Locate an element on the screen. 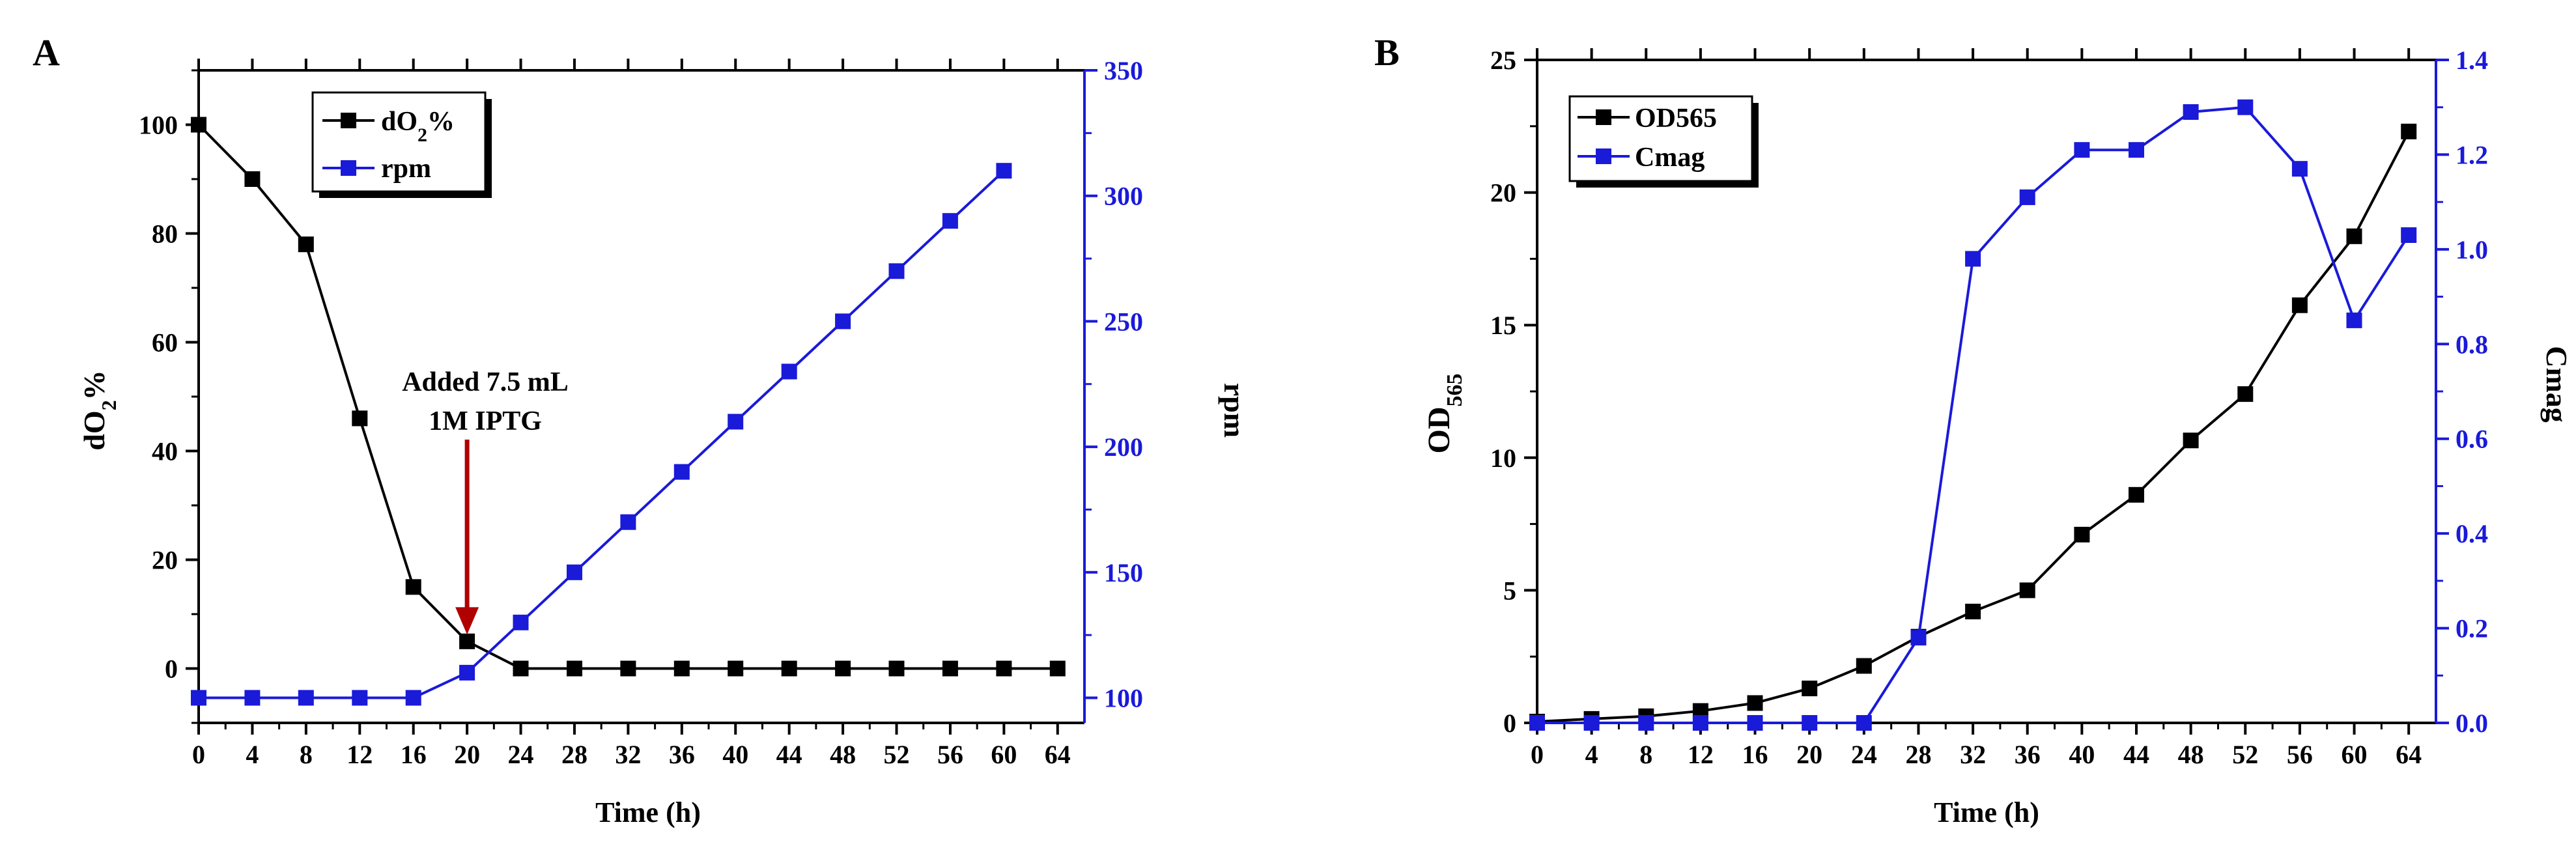  panel-a-legend-do2-sub: 2 is located at coordinates (422, 135).